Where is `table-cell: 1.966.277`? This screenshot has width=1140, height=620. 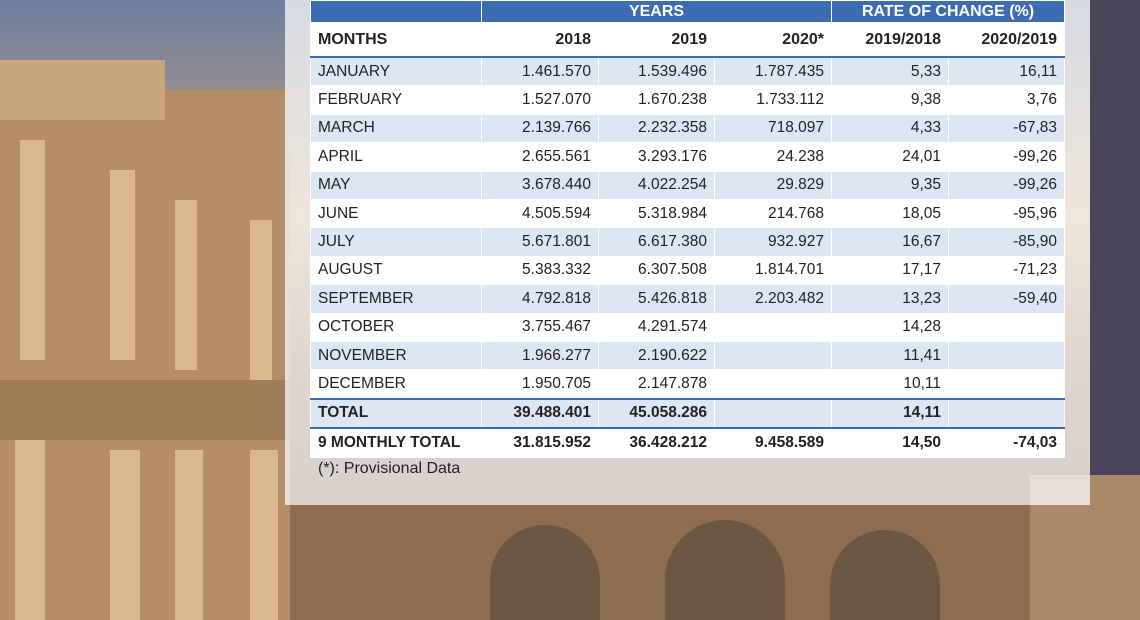
table-cell: 1.966.277 is located at coordinates (540, 355).